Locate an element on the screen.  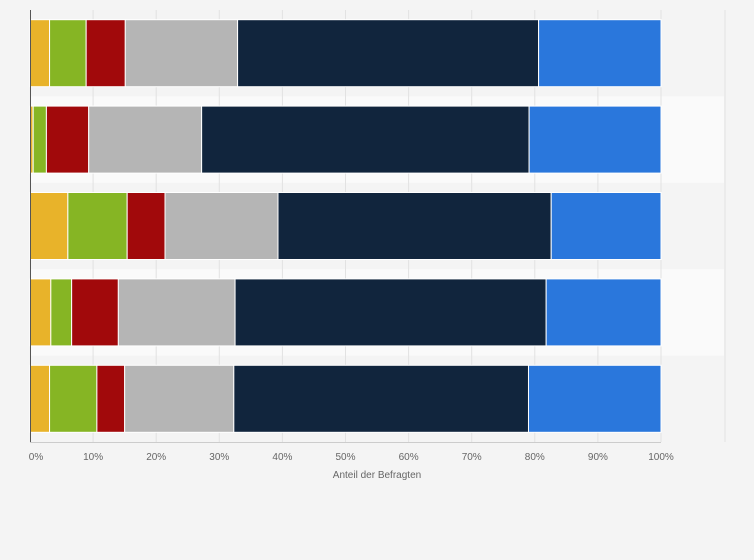
x-tick-label: 60% is located at coordinates (409, 457).